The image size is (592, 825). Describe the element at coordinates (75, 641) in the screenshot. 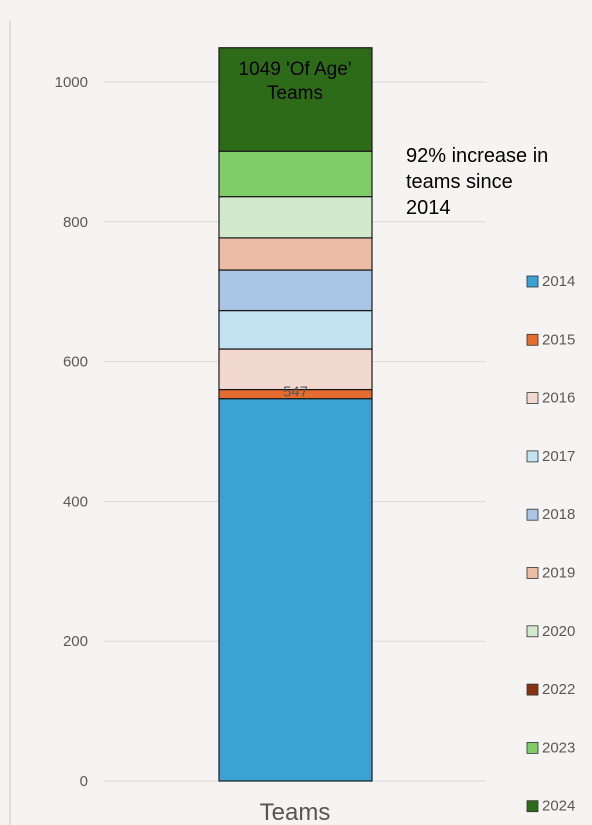

I see `y-tick-label-200: 200` at that location.